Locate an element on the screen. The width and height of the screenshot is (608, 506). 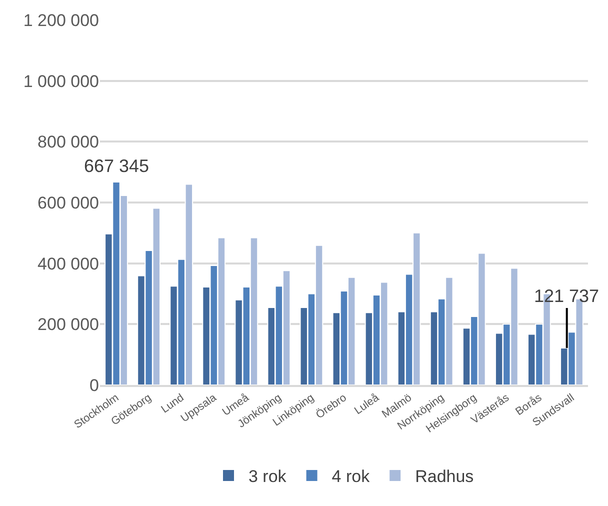
legend-label: Radhus is located at coordinates (444, 476).